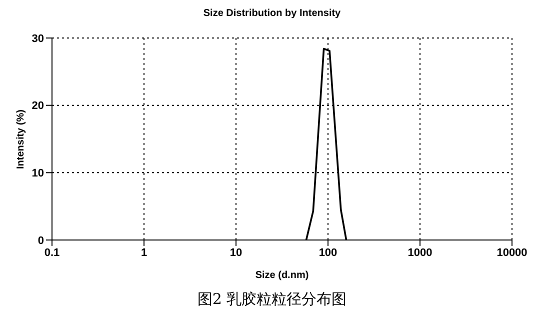 Image resolution: width=544 pixels, height=332 pixels. I want to click on chart-title: Size Distribution by Intensity, so click(272, 14).